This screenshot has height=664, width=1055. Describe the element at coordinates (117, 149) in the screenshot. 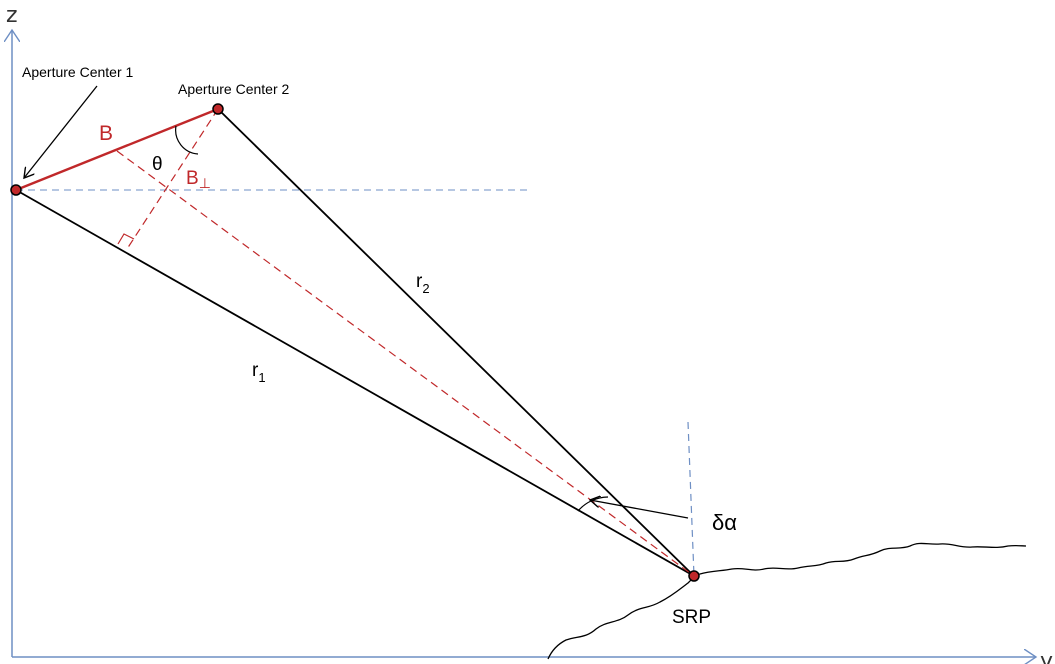

I see `baseline-segment` at that location.